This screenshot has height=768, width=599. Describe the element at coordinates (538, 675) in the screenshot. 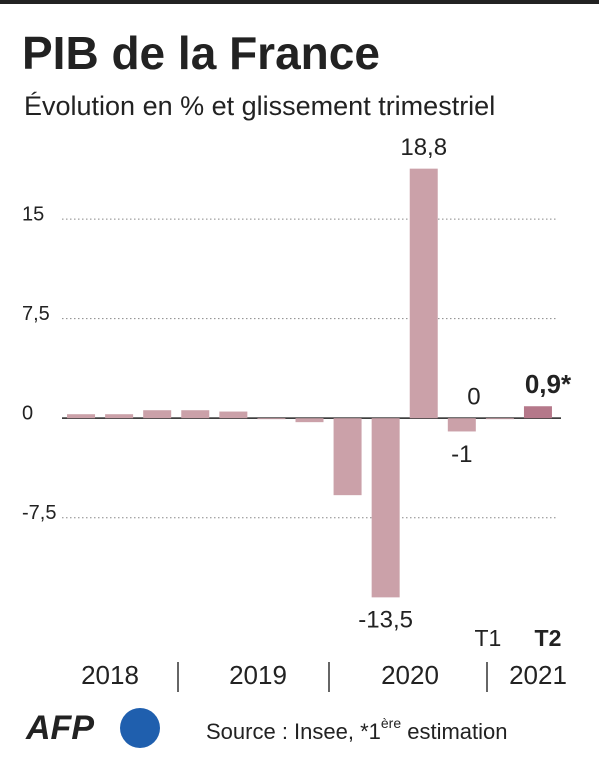

I see `year-label: 2021` at that location.